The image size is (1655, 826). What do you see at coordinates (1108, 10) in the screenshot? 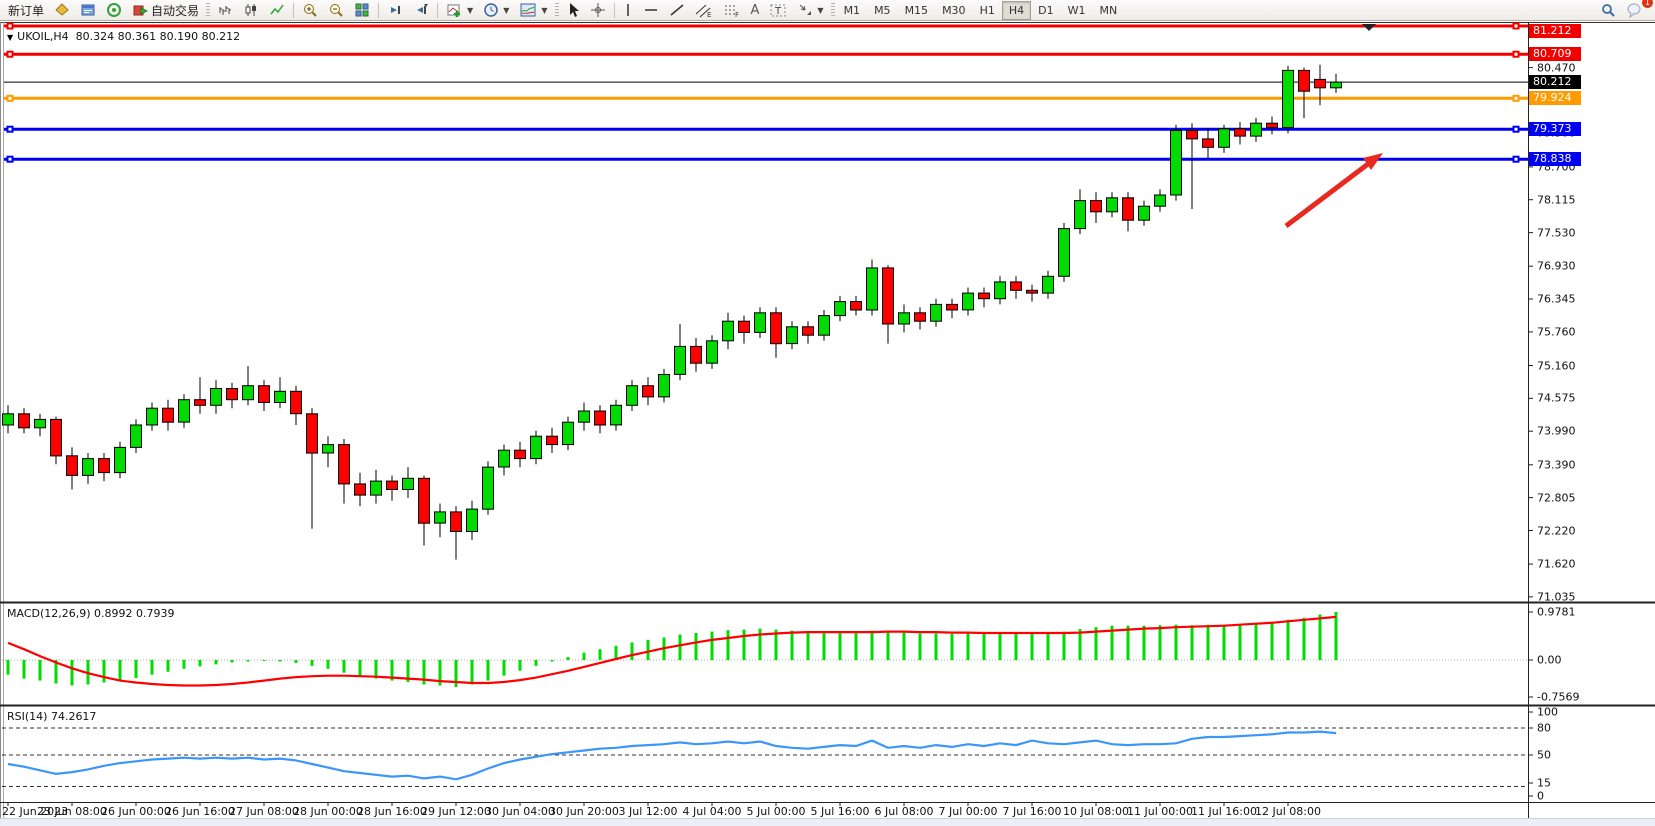
I see `timeframe-mn: MN` at bounding box center [1108, 10].